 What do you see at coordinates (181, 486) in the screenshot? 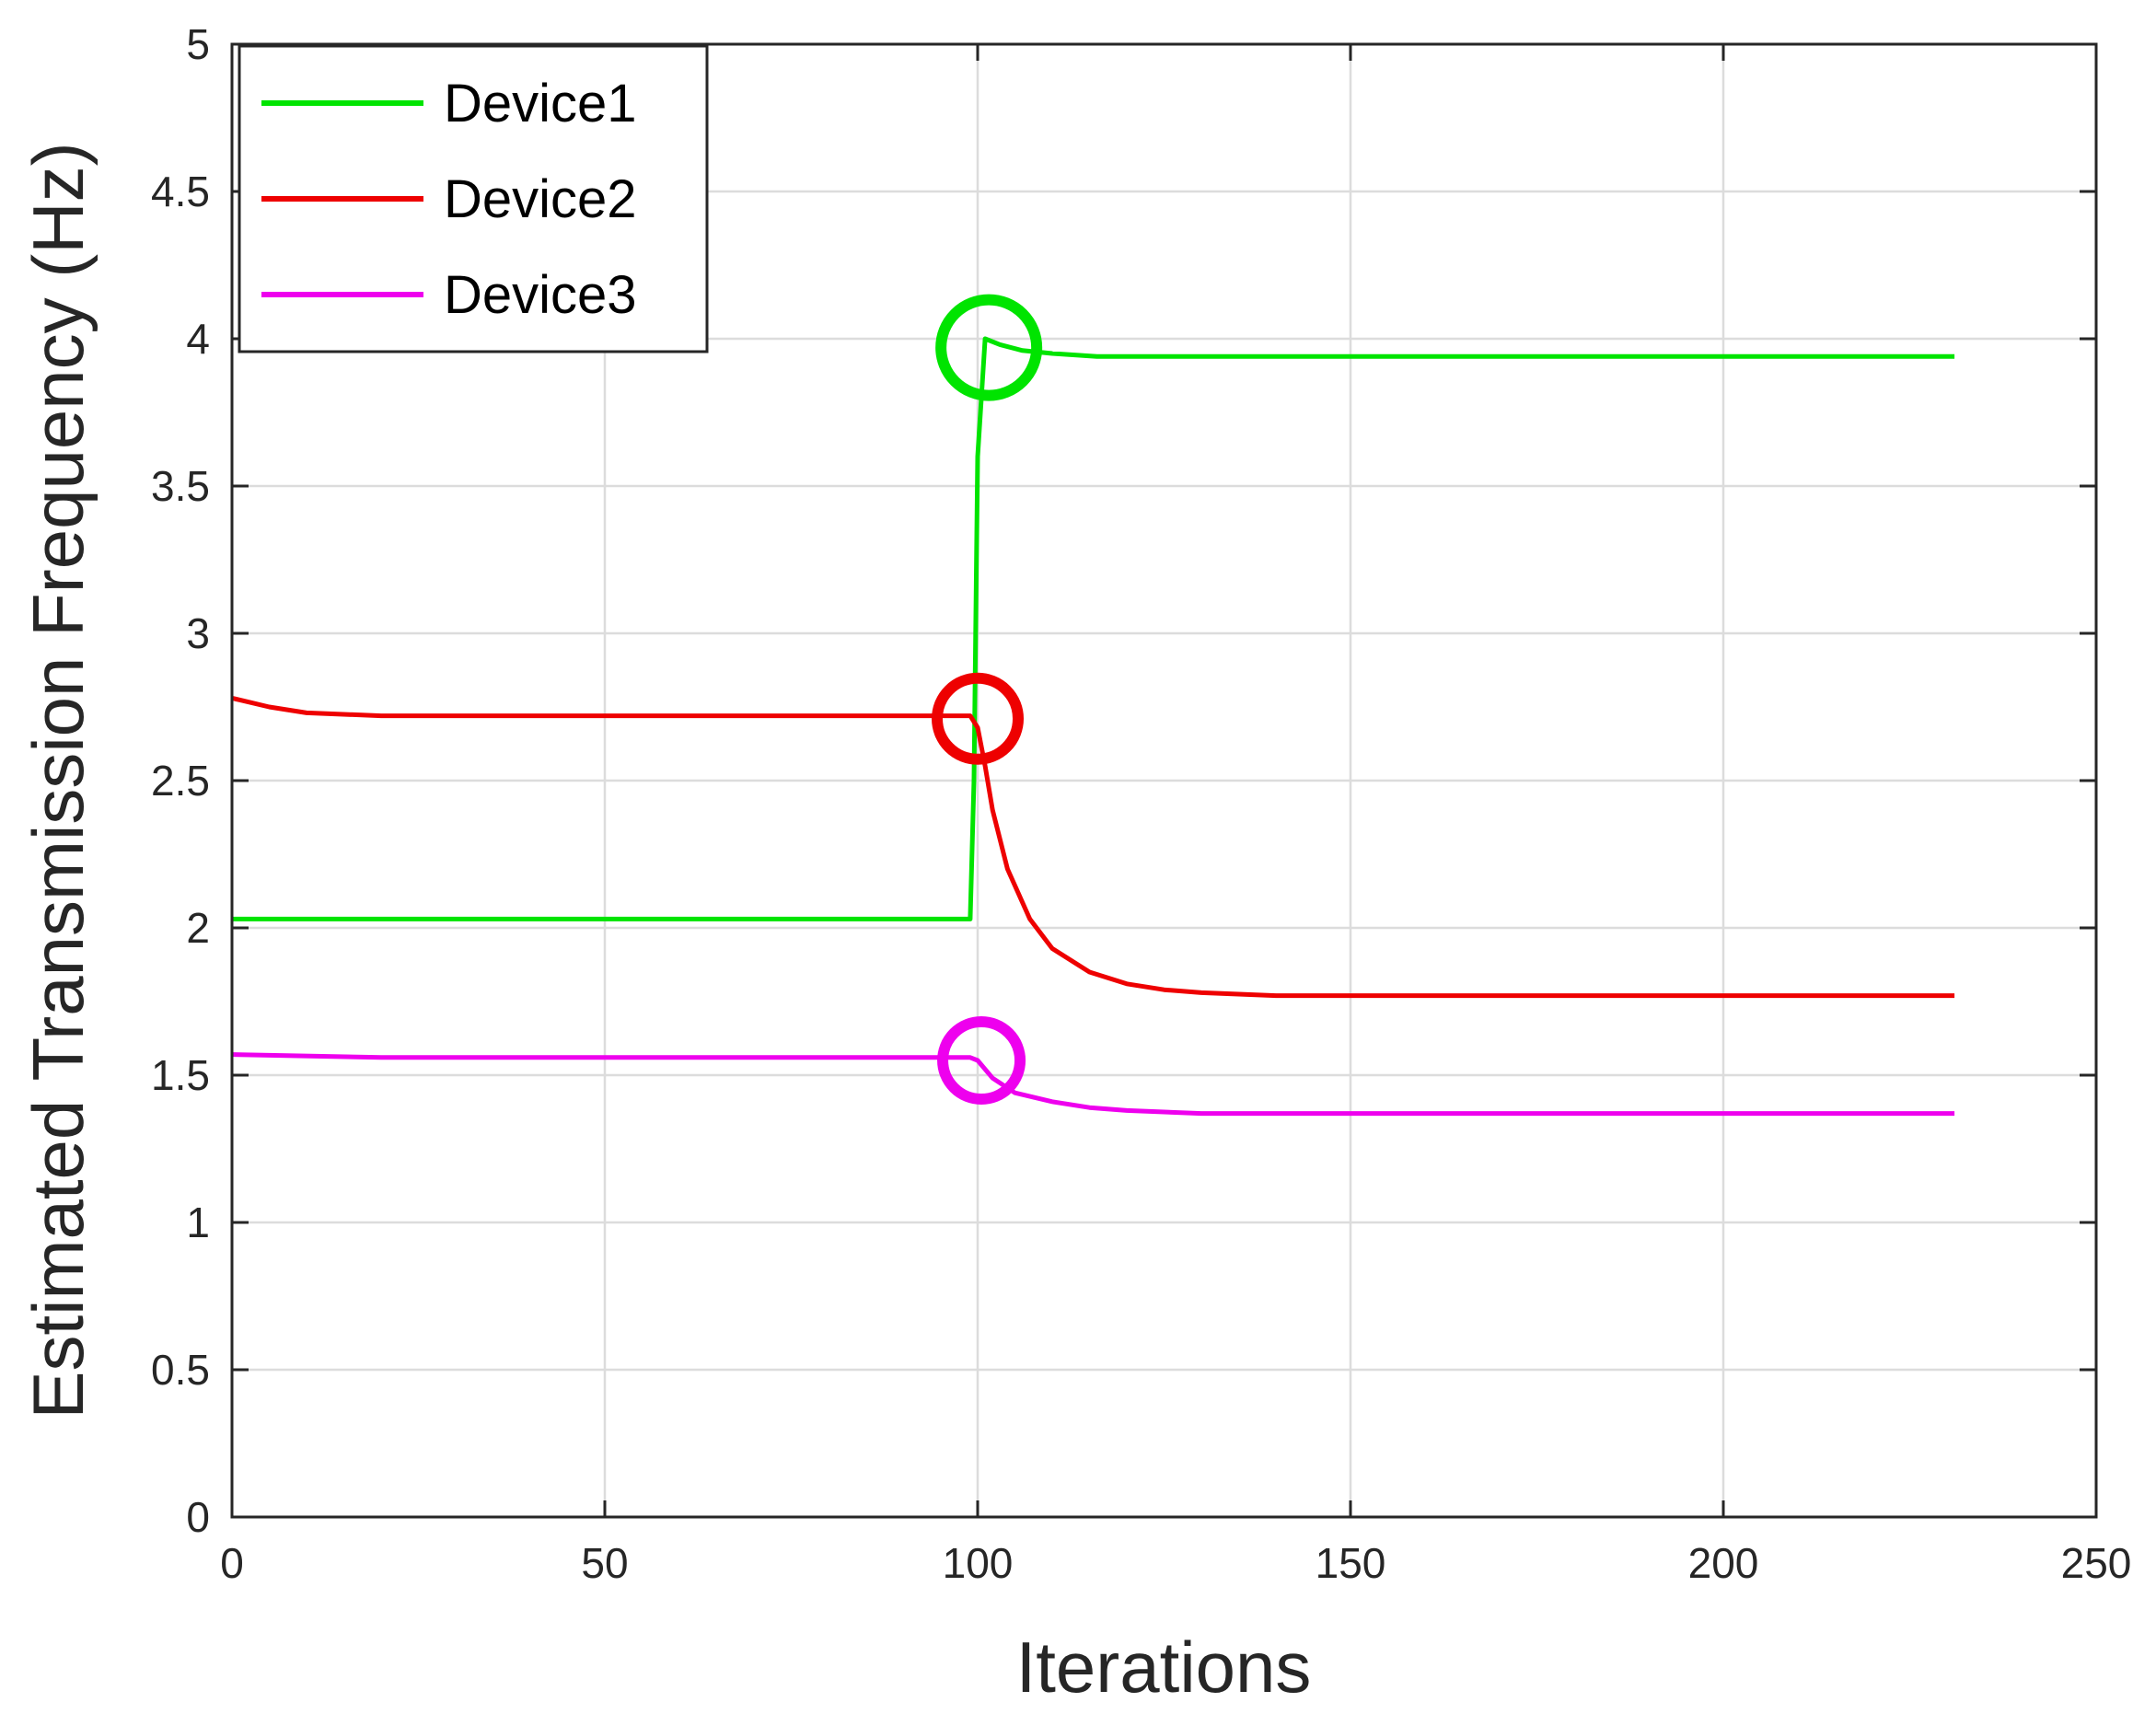
I see `y-tick-label: 3.5` at bounding box center [181, 486].